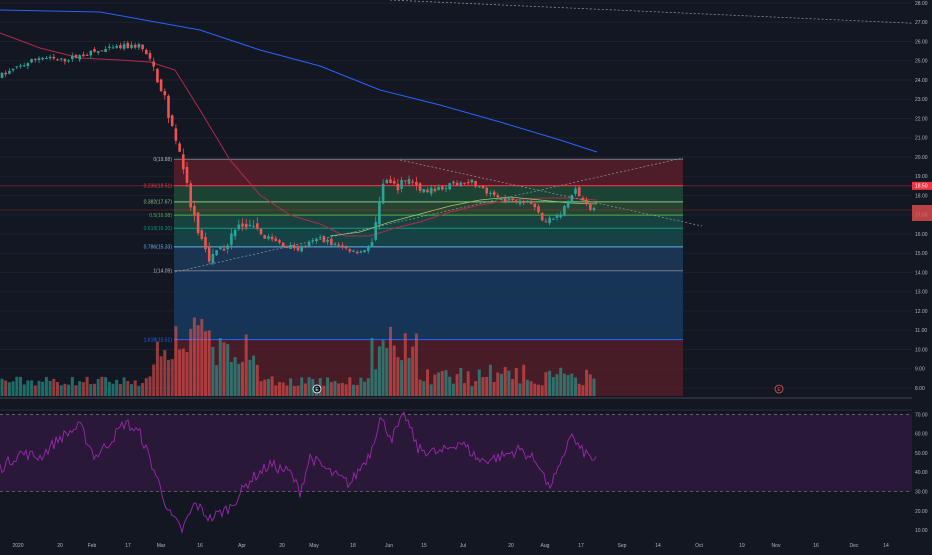 The height and width of the screenshot is (555, 932). Describe the element at coordinates (886, 546) in the screenshot. I see `time-tick-label: 14` at that location.